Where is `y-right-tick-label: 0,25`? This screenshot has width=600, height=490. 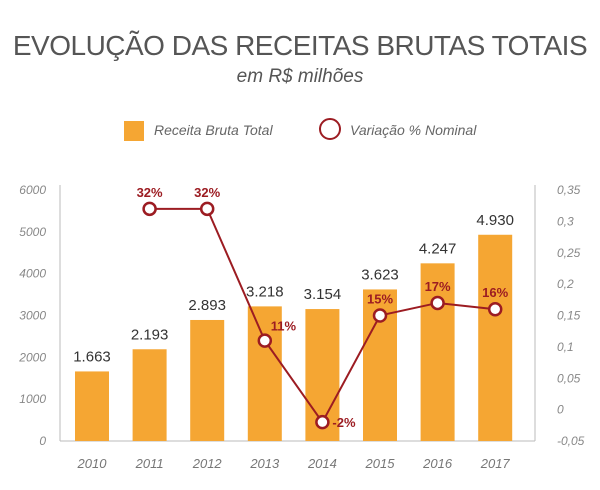
y-right-tick-label: 0,25 is located at coordinates (569, 253).